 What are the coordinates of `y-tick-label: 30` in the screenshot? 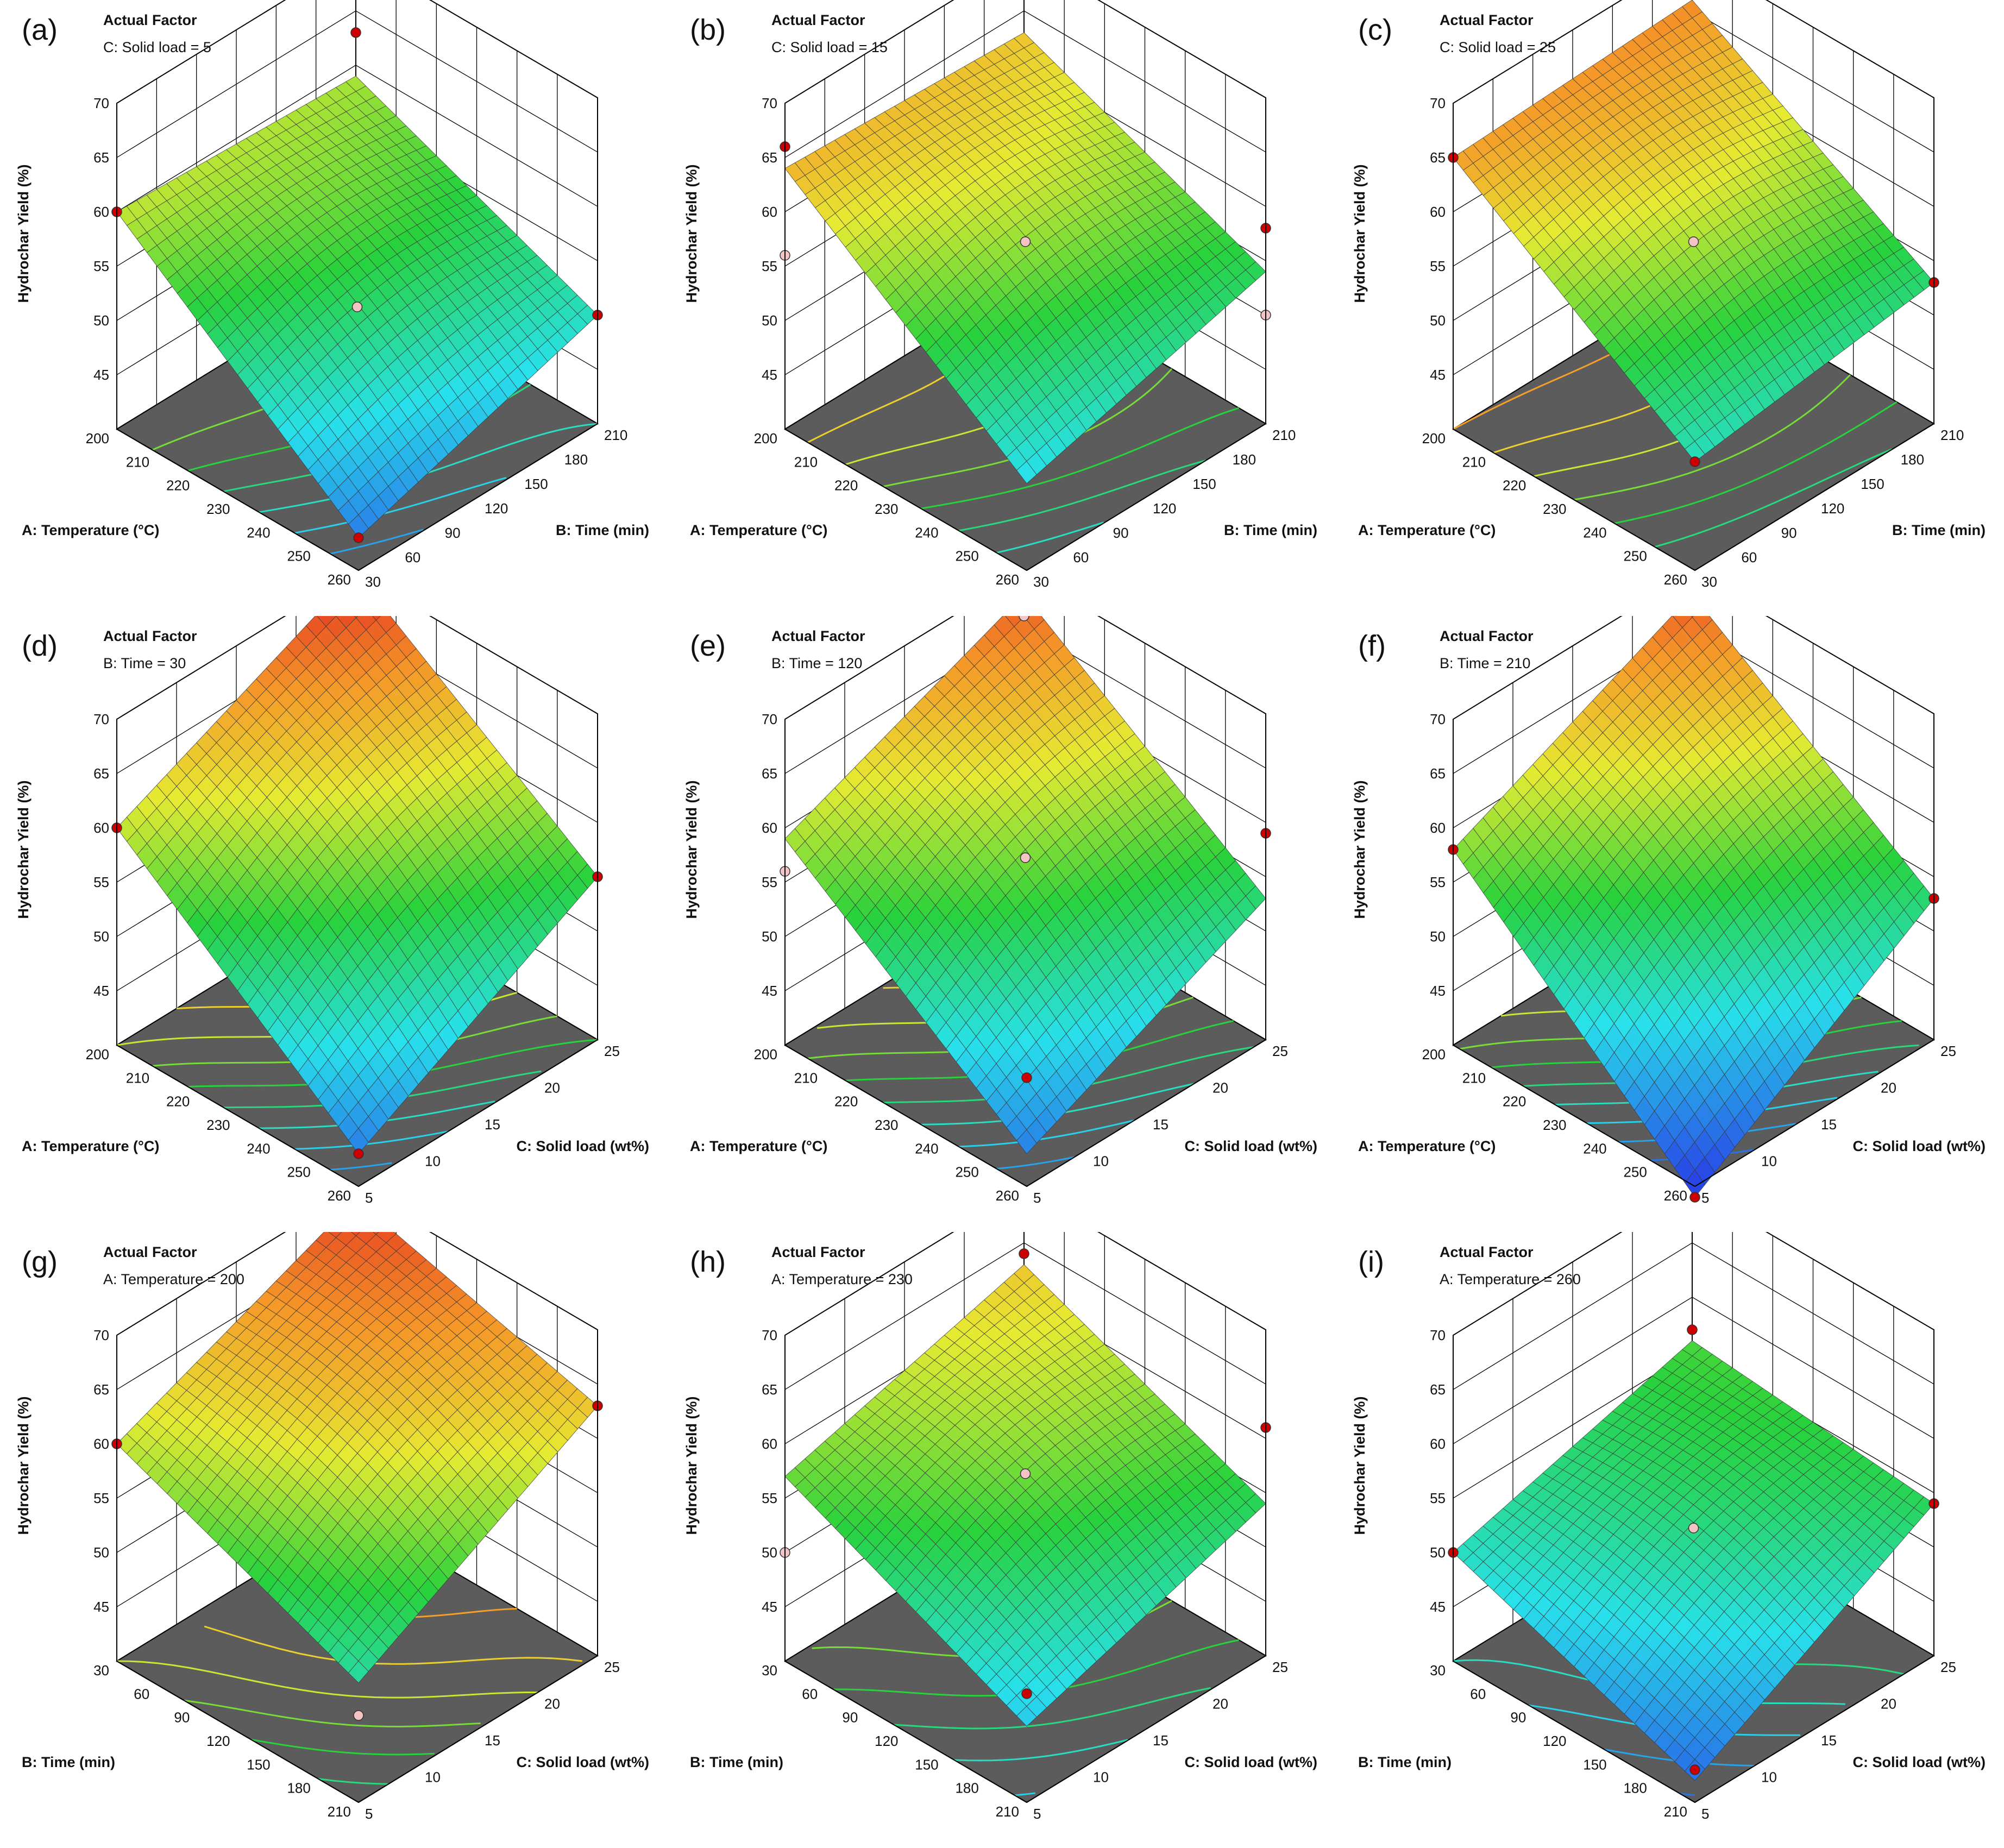 It's located at (1041, 582).